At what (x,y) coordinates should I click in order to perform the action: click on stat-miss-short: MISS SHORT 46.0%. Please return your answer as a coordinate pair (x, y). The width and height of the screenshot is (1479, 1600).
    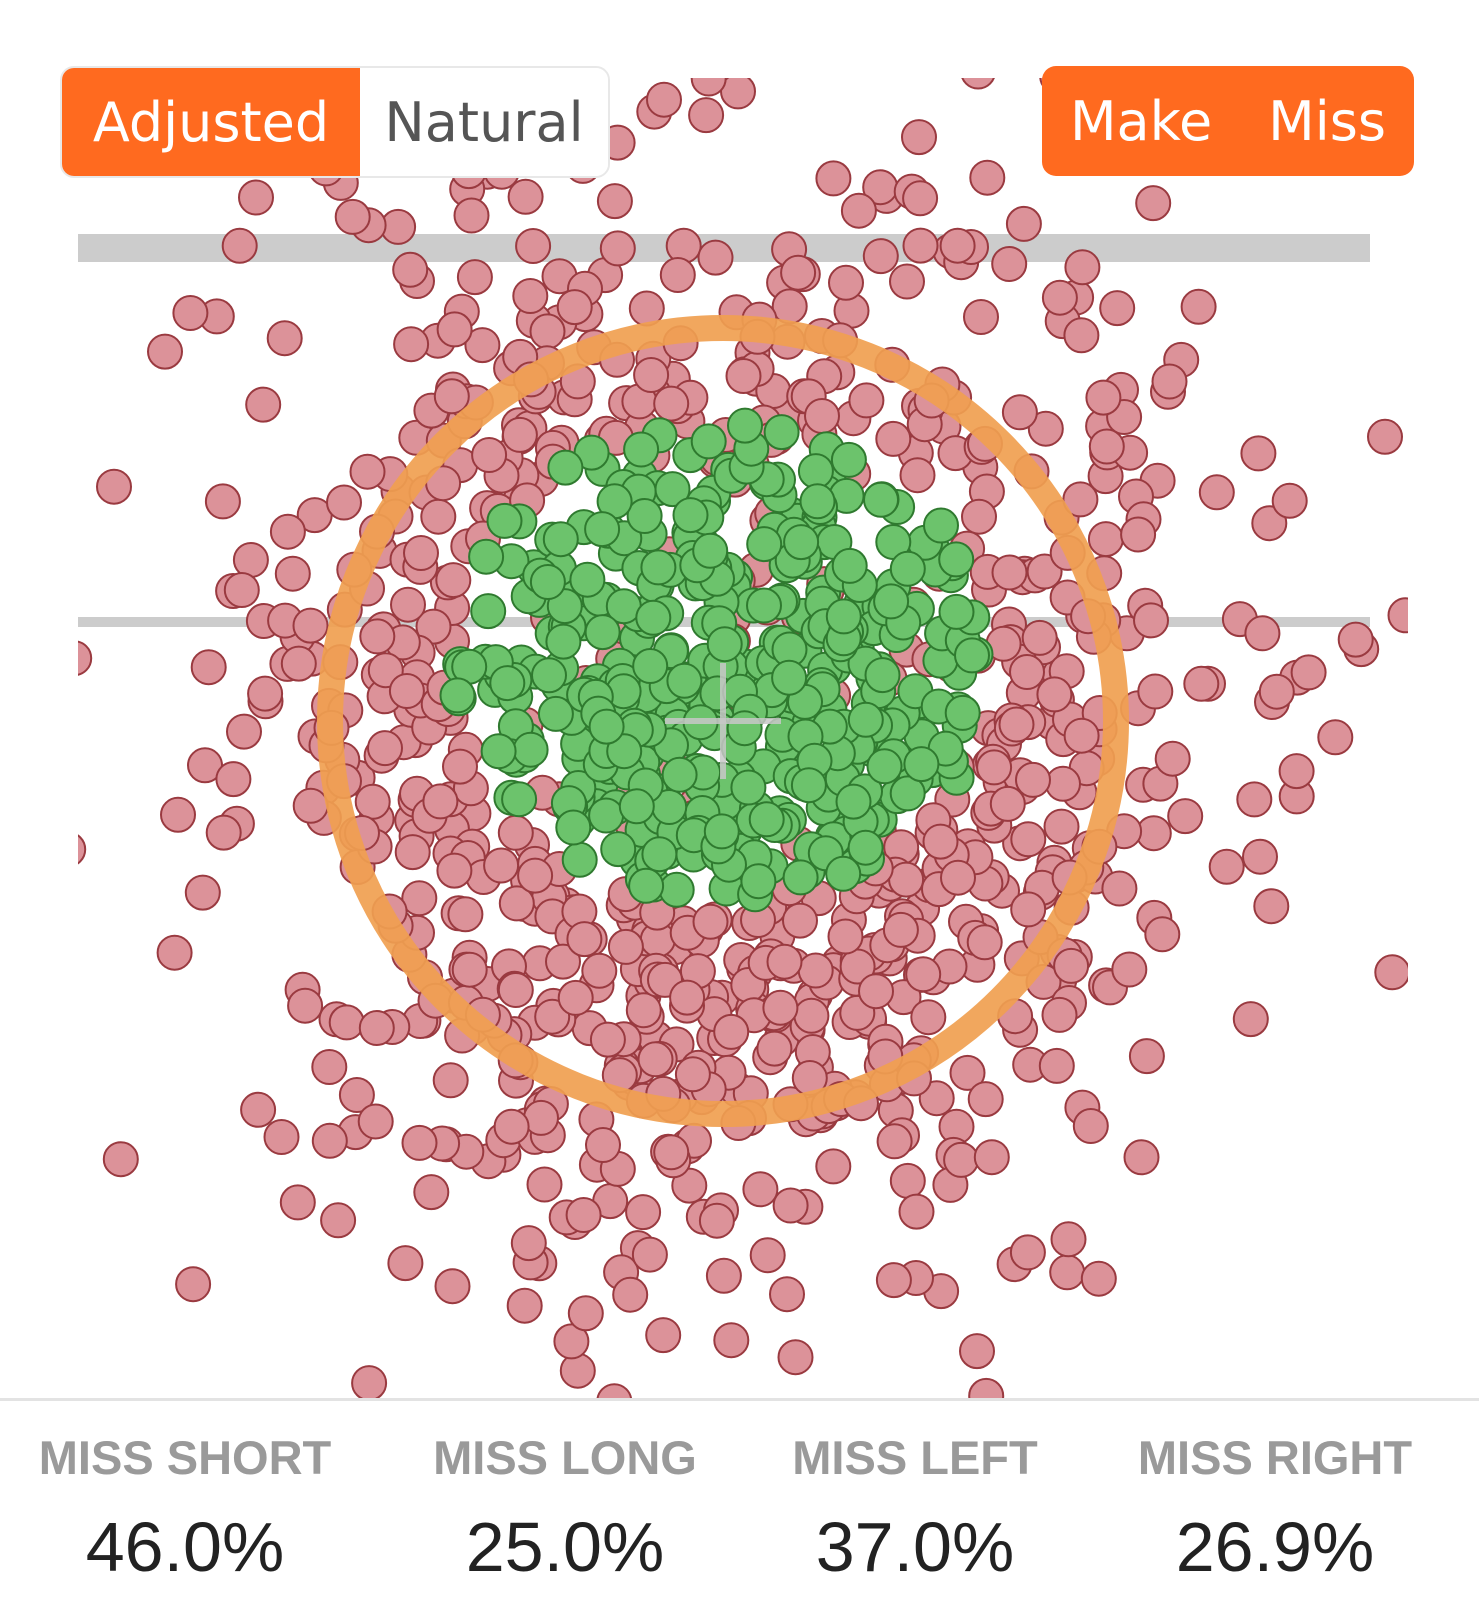
    Looking at the image, I should click on (185, 1498).